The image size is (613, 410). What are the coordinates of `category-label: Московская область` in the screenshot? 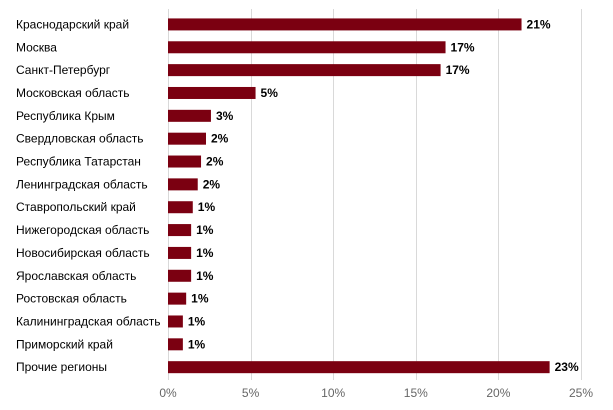 It's located at (73, 93).